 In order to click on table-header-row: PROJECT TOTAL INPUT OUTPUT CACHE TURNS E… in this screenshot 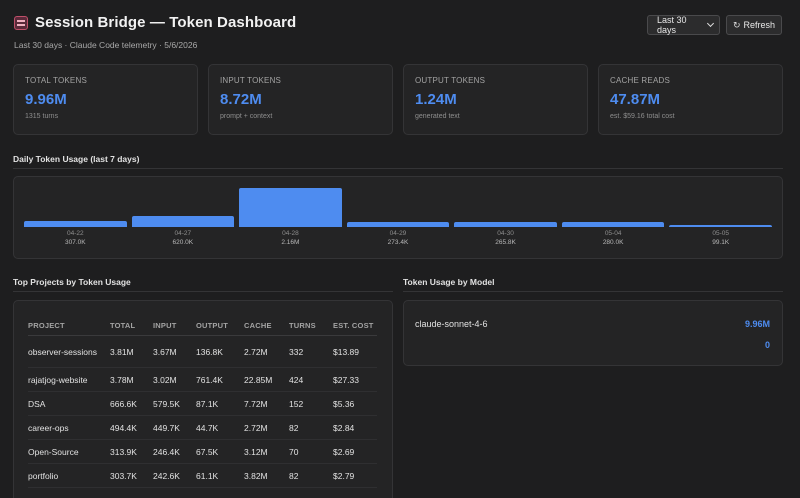, I will do `click(202, 326)`.